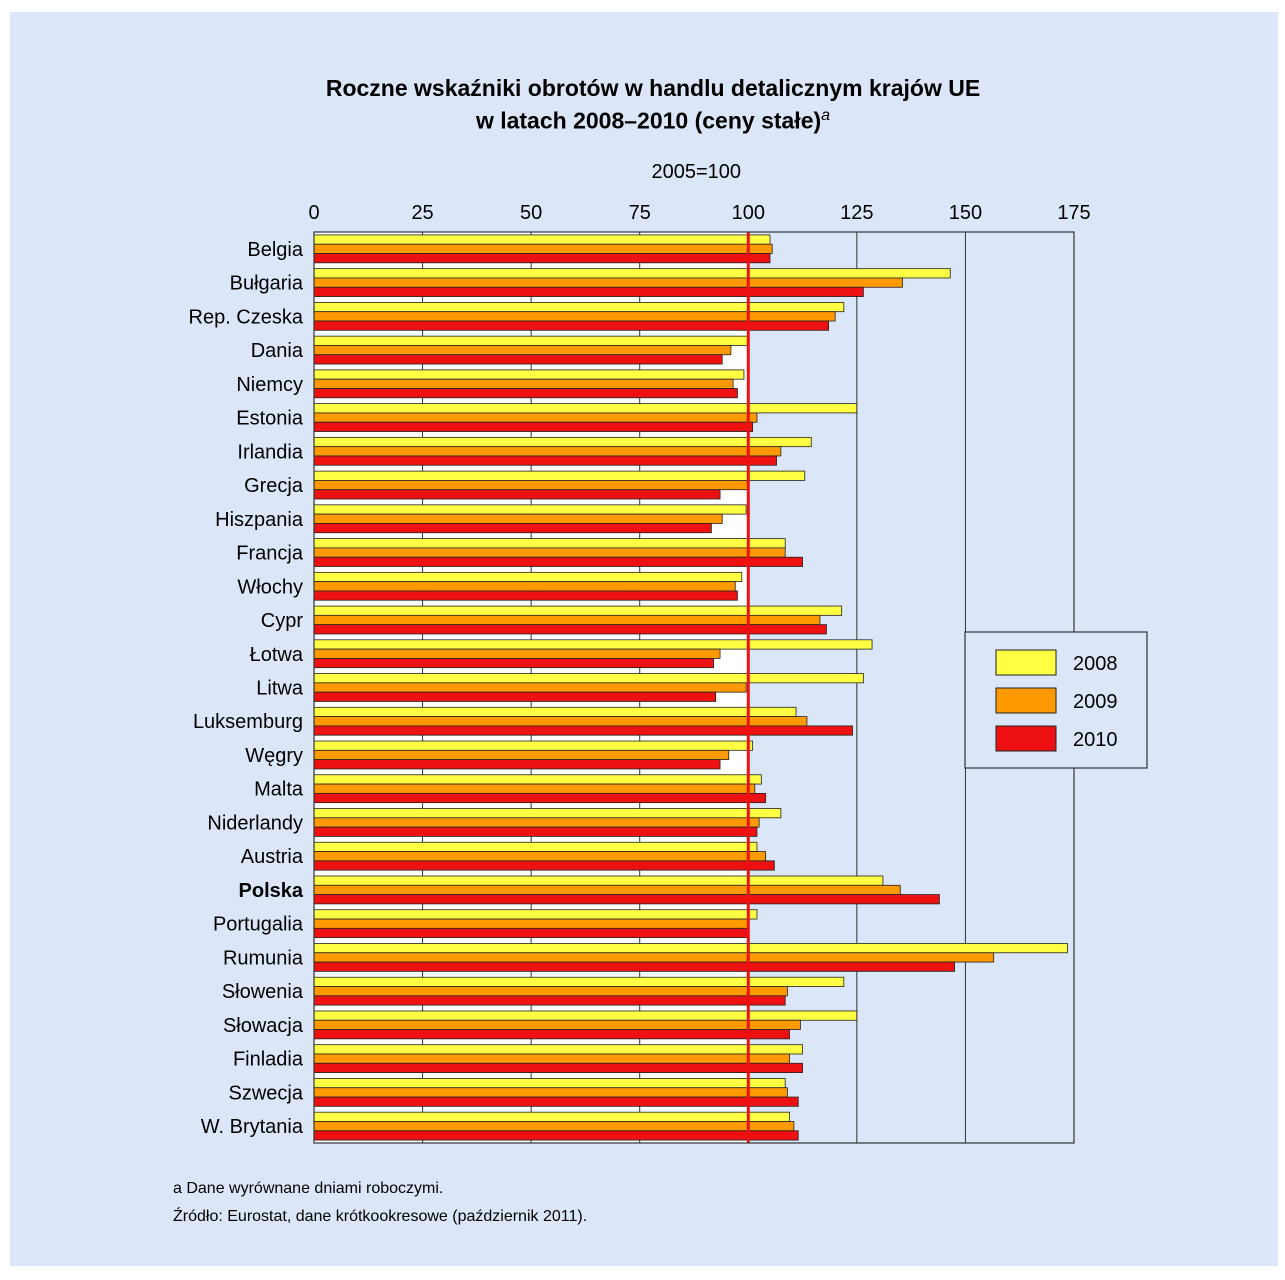 The image size is (1285, 1280). What do you see at coordinates (269, 385) in the screenshot?
I see `y-tick-label: Niemcy` at bounding box center [269, 385].